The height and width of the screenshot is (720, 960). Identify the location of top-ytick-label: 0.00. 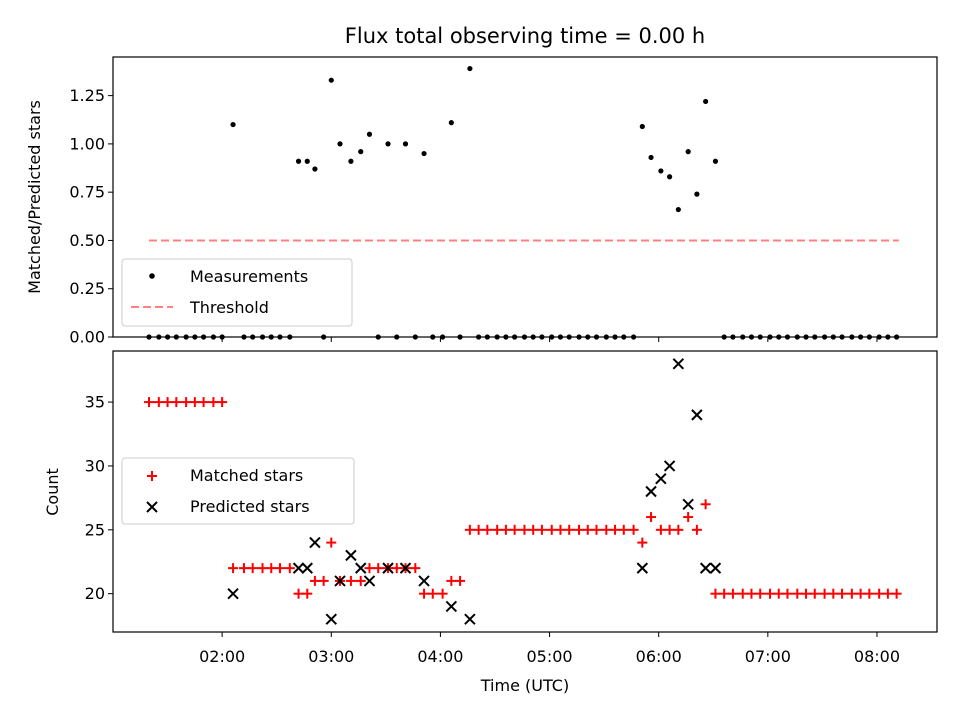
(87, 337).